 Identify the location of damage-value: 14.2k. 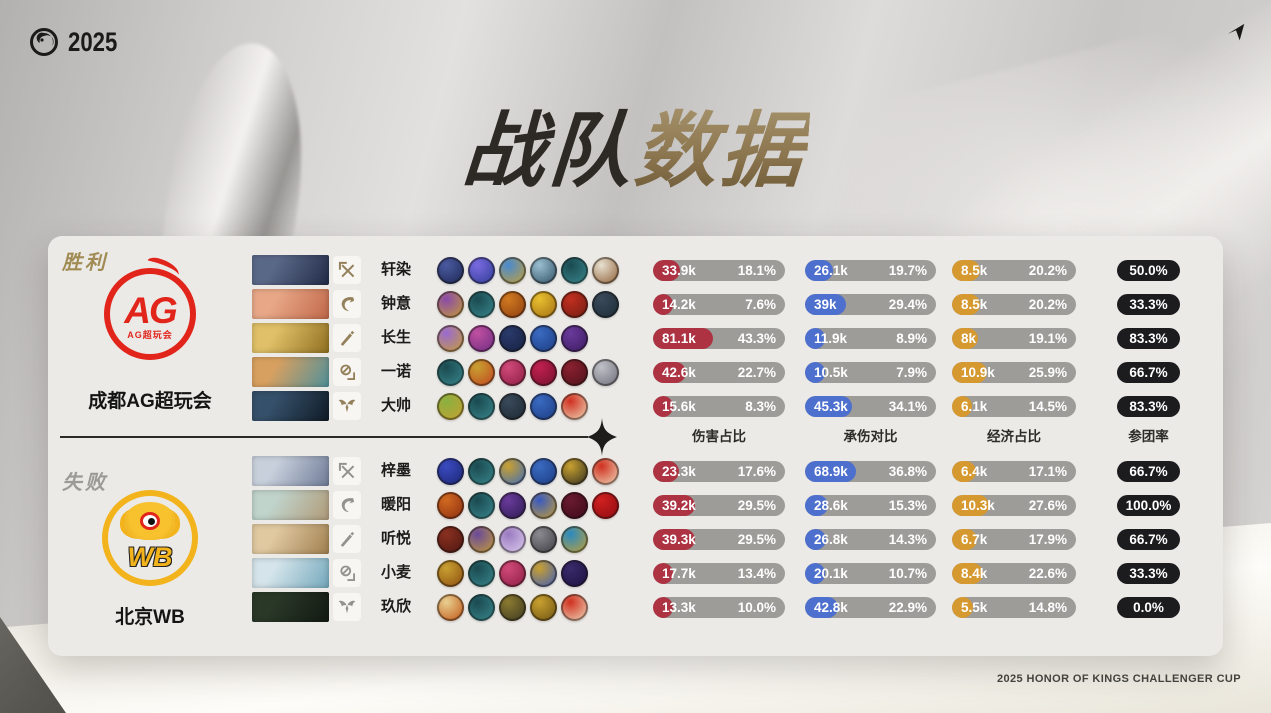
(679, 304).